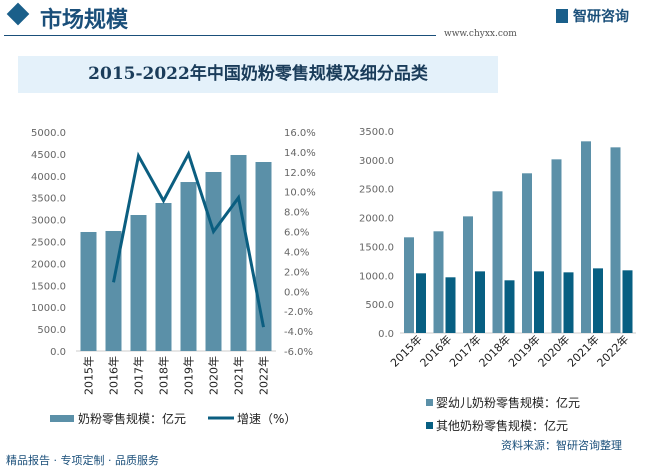 The height and width of the screenshot is (468, 657). I want to click on bar-other-2021年, so click(598, 300).